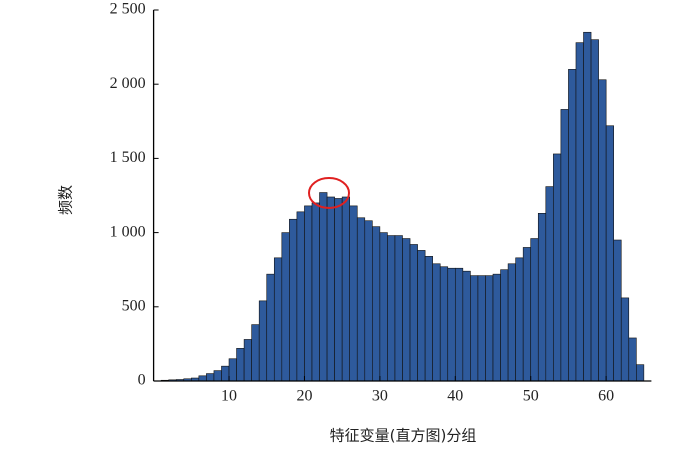  Describe the element at coordinates (304, 396) in the screenshot. I see `x-tick-label: 20` at that location.